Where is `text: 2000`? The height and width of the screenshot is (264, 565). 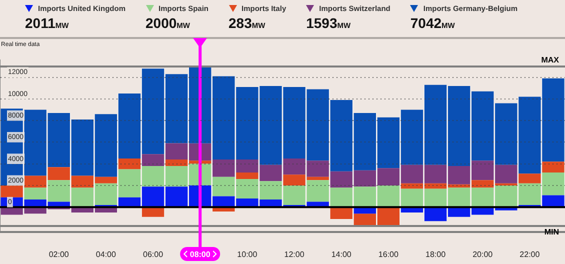
text: 2000 is located at coordinates (161, 23).